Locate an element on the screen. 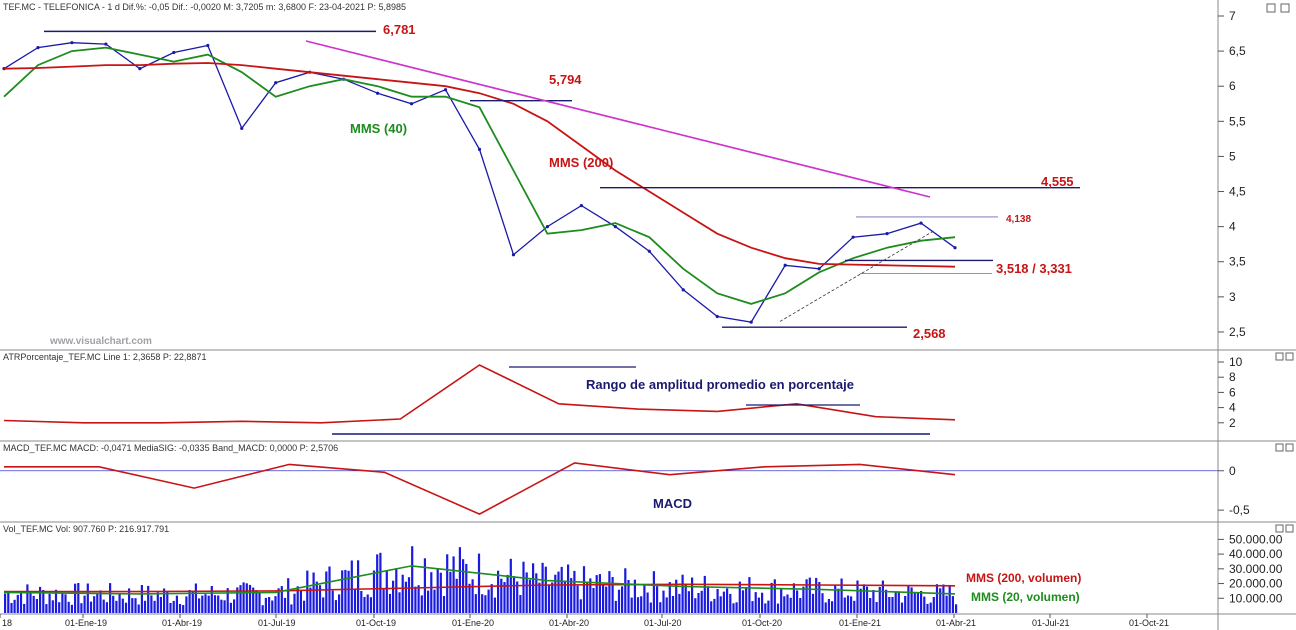  label-mms40: MMS (40) is located at coordinates (378, 128).